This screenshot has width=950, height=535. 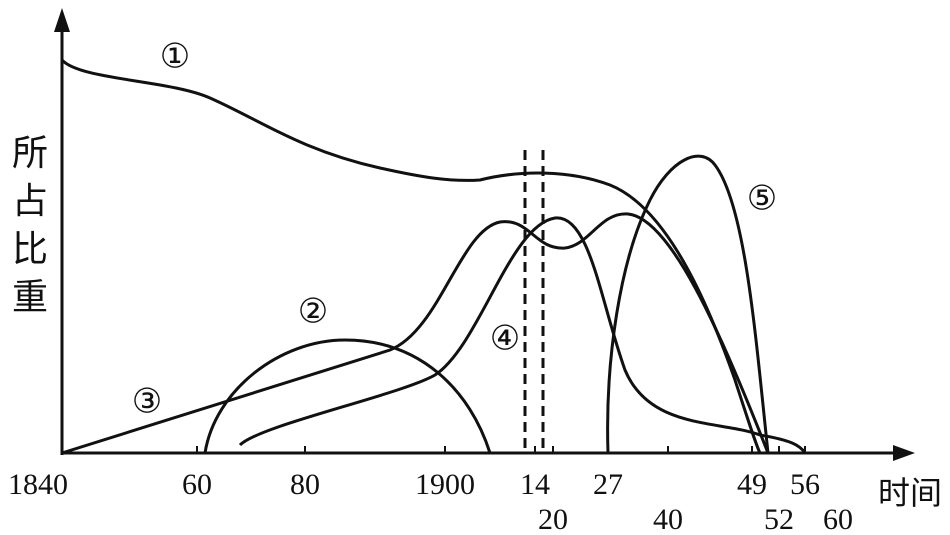 What do you see at coordinates (910, 493) in the screenshot?
I see `x-axis-label: 时间` at bounding box center [910, 493].